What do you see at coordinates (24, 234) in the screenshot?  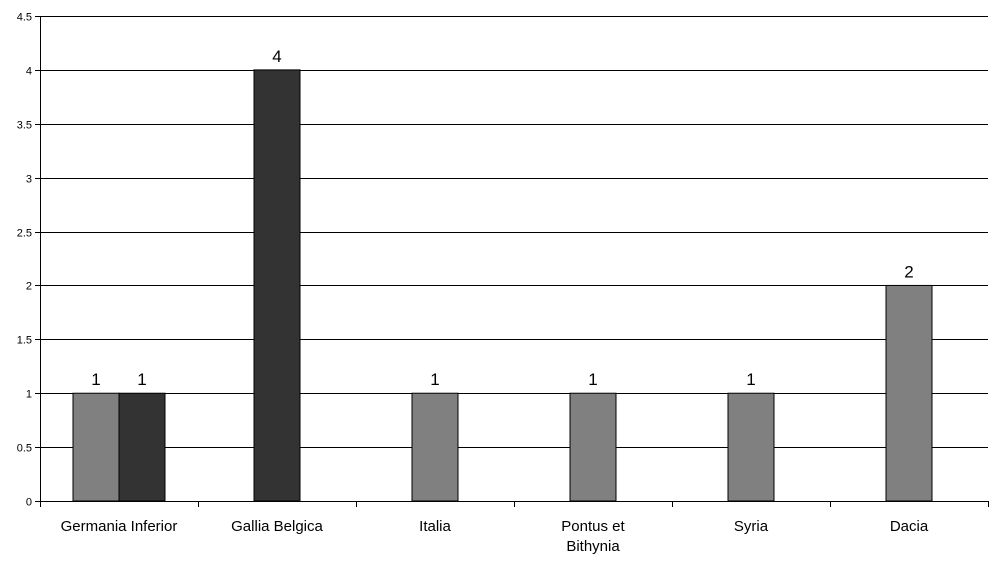 I see `y-tick-label: 2.5` at bounding box center [24, 234].